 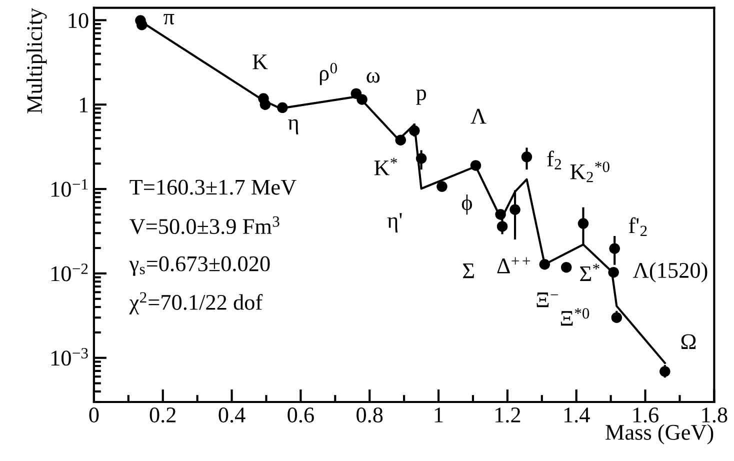 I want to click on annotation: K$_{2}$$^{*0}$, so click(x=590, y=172).